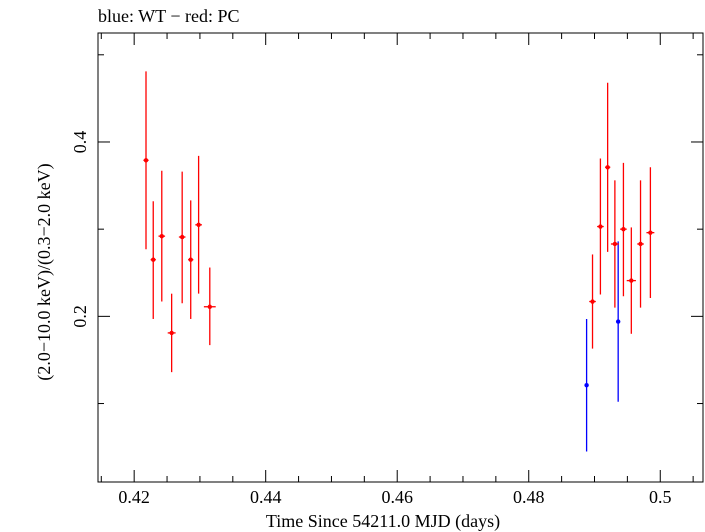  Describe the element at coordinates (134, 497) in the screenshot. I see `x-tick-label: 0.42` at that location.